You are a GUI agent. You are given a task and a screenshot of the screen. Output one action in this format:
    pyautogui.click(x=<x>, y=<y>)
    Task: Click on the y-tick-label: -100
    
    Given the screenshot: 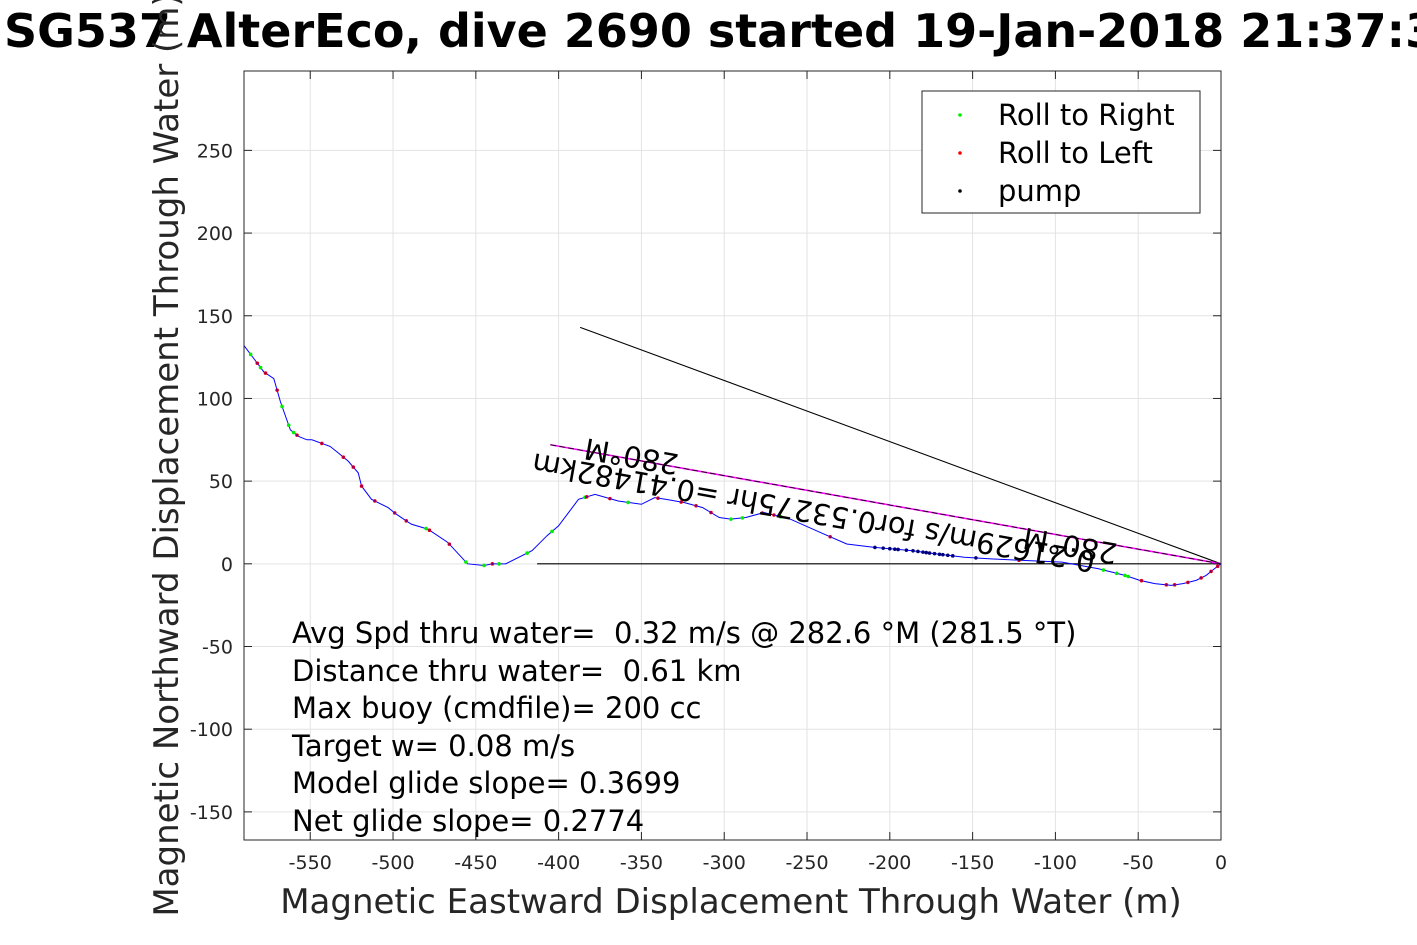 What is the action you would take?
    pyautogui.click(x=211, y=730)
    